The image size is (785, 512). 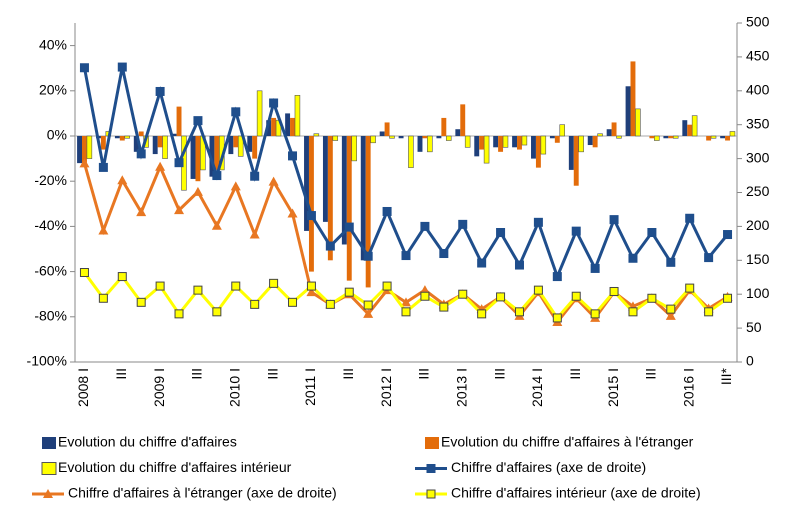 What do you see at coordinates (50, 225) in the screenshot?
I see `y-tick-label: -40%` at bounding box center [50, 225].